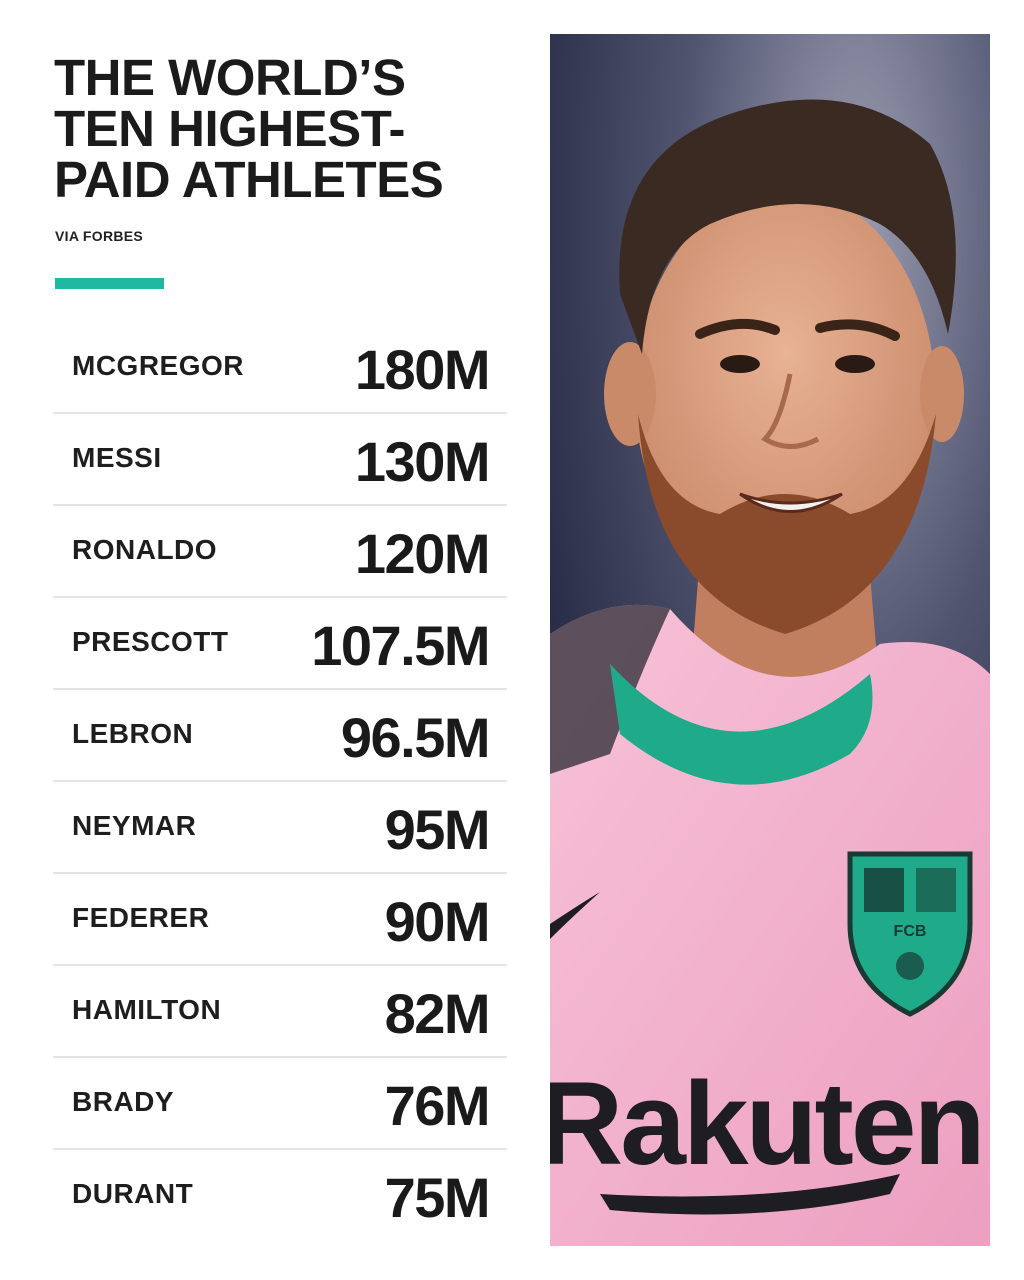 The width and height of the screenshot is (1024, 1280). What do you see at coordinates (790, 411) in the screenshot?
I see `nose-shape` at bounding box center [790, 411].